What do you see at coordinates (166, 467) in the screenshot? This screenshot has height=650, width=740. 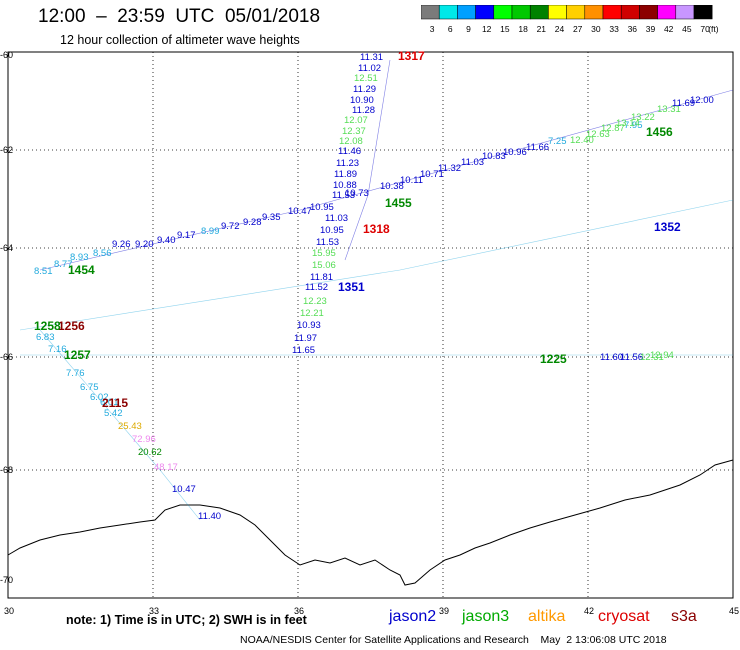 I see `wave-height-value: 48.17` at bounding box center [166, 467].